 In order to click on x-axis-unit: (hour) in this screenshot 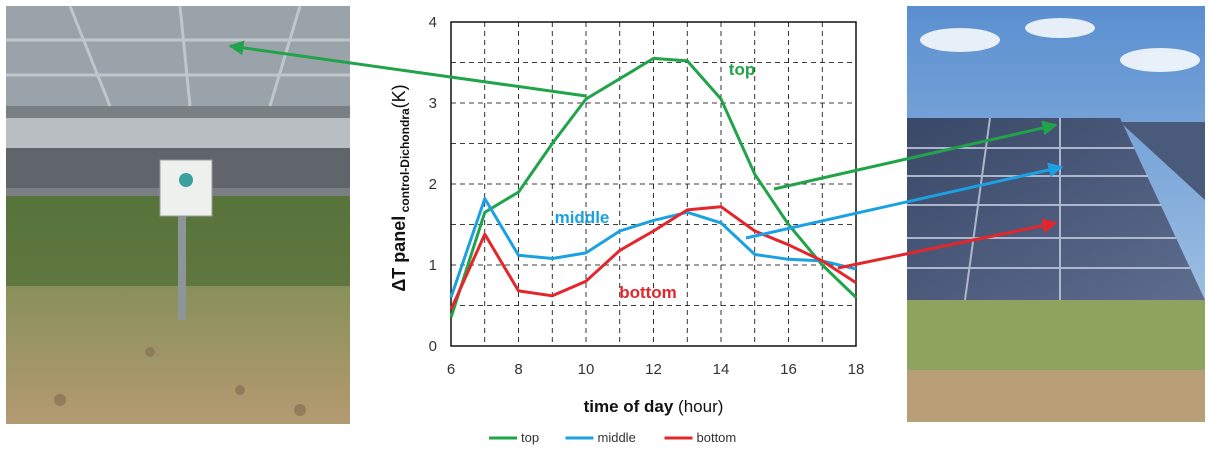, I will do `click(698, 406)`.